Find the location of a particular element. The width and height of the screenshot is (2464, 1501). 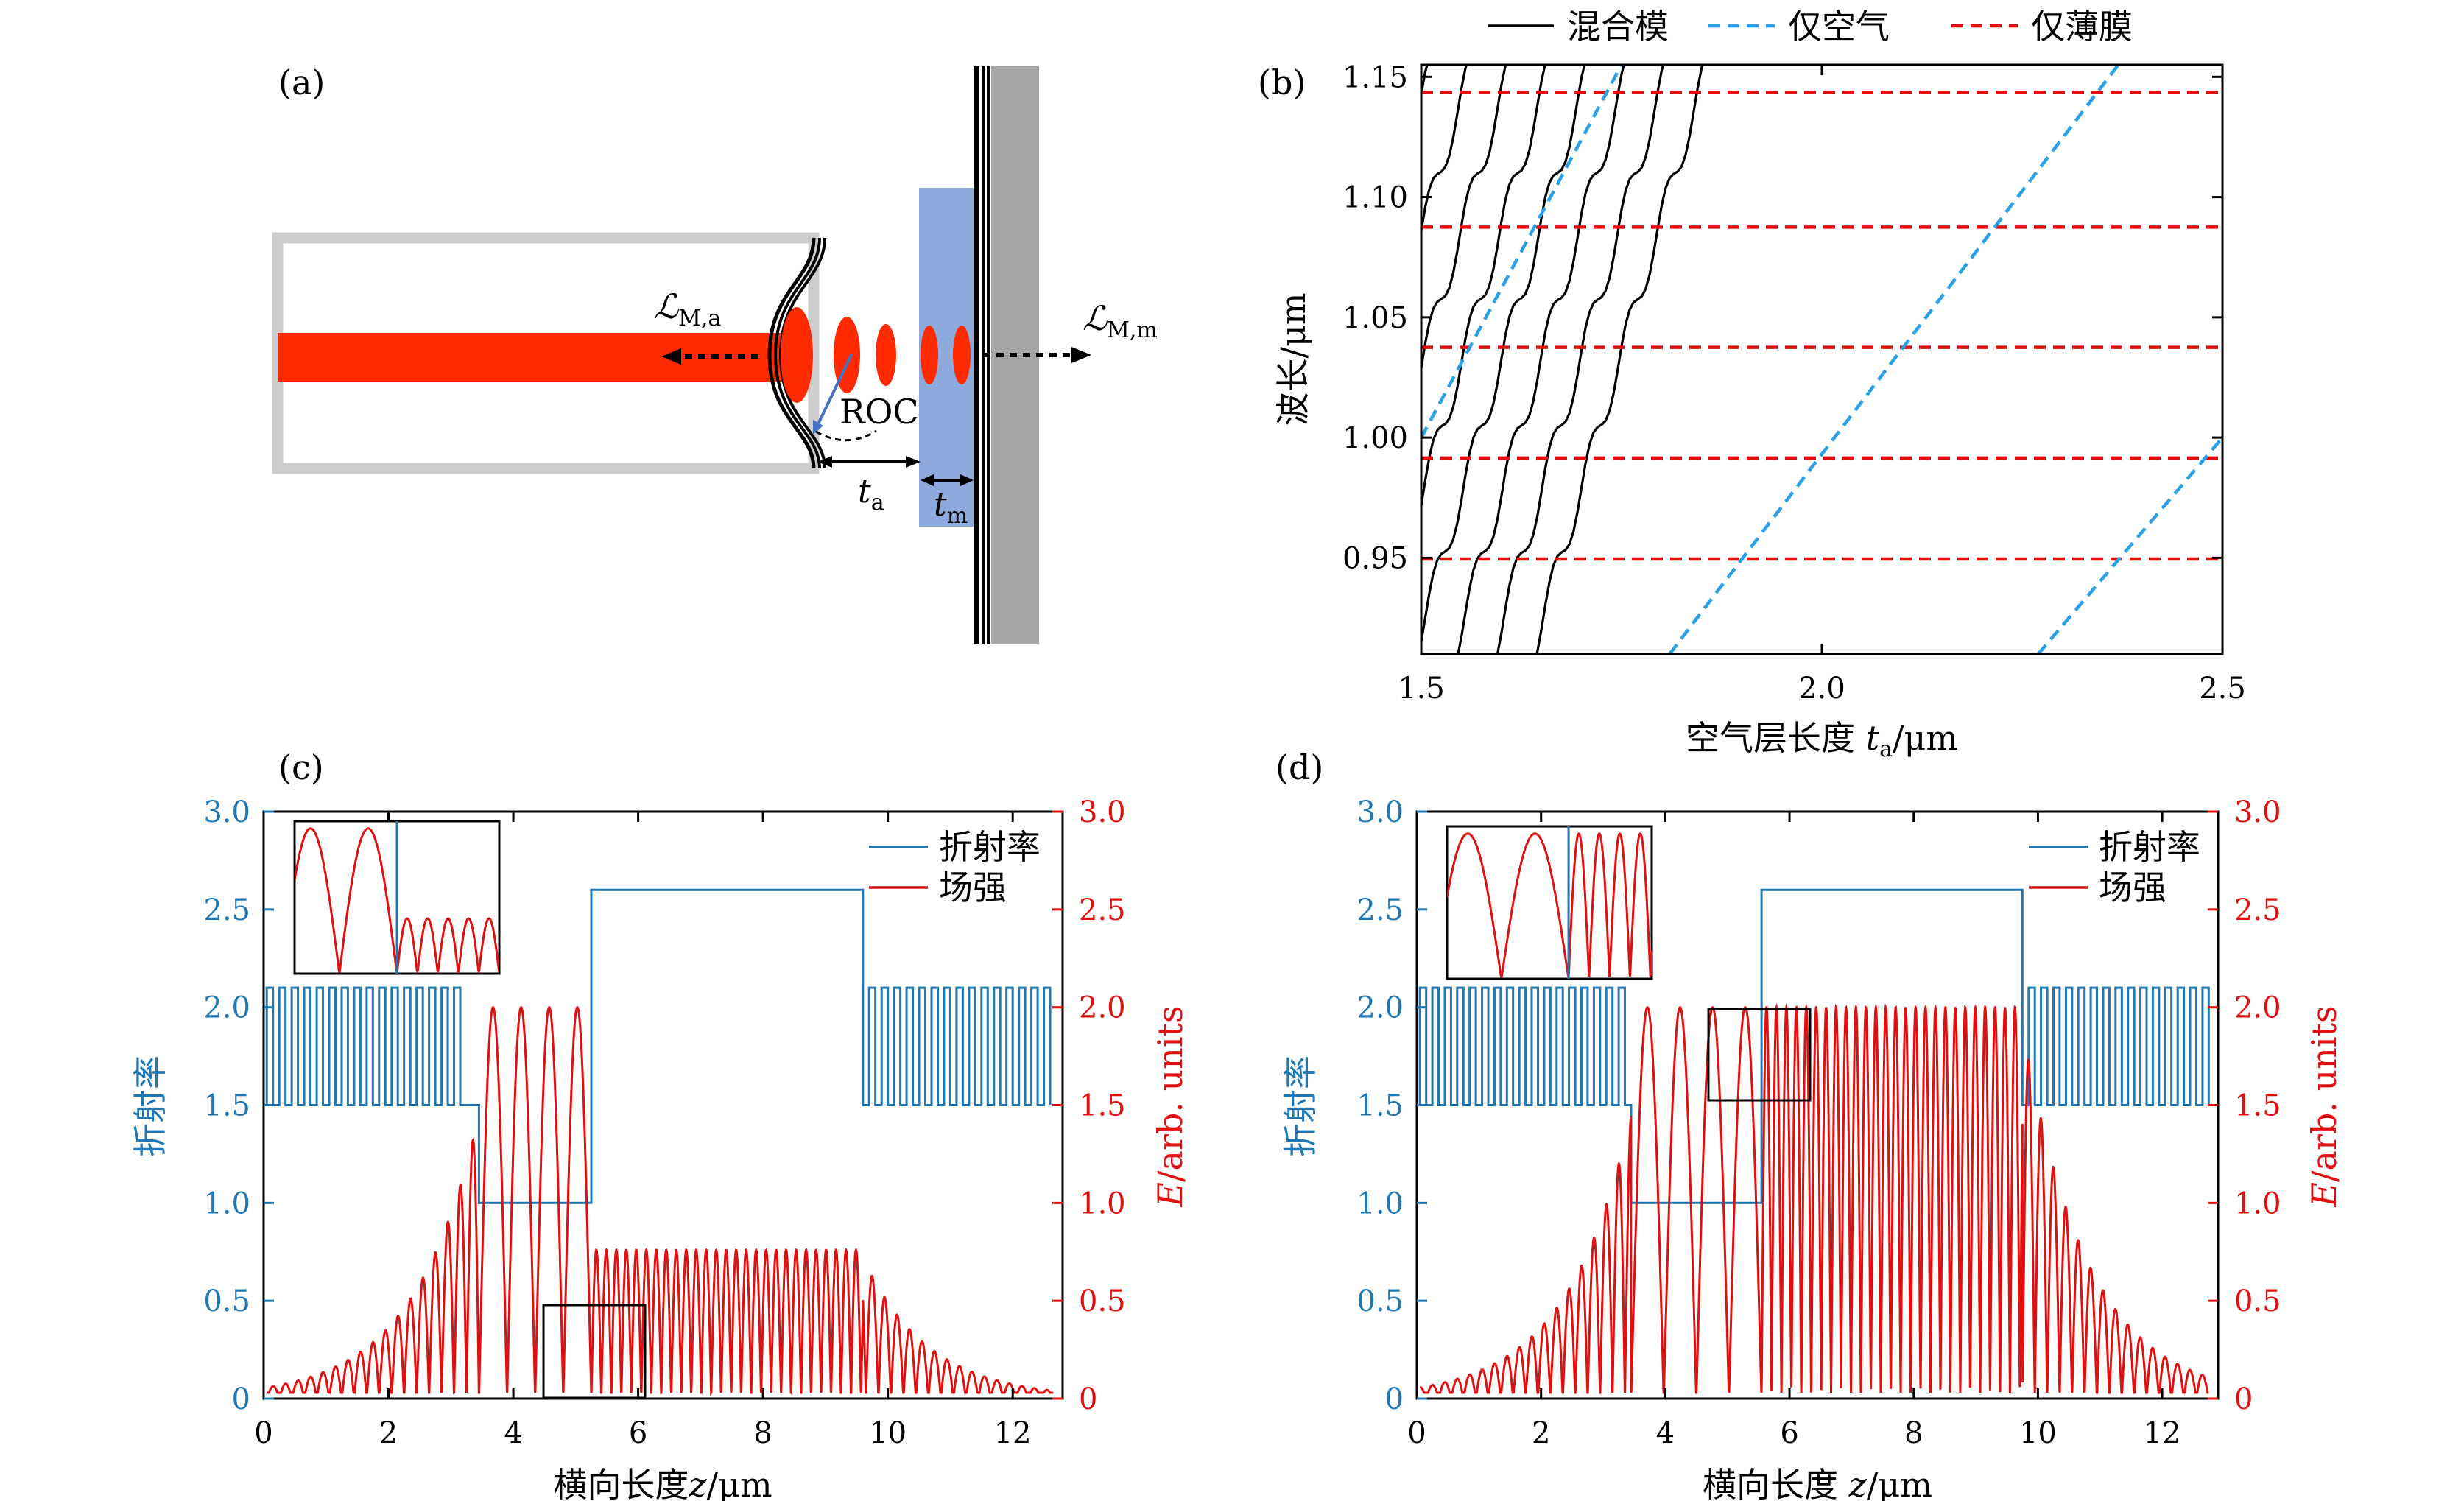

loss-label-film: ℒM,m is located at coordinates (1120, 321).